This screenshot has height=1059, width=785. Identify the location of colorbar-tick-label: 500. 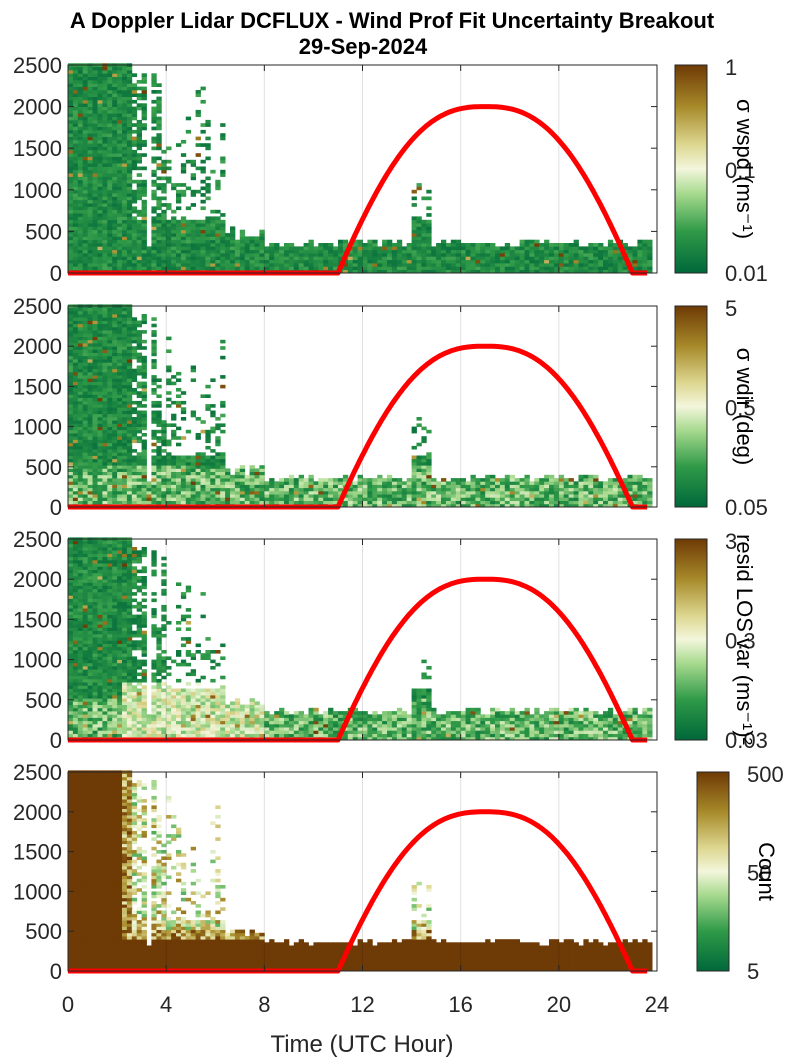
(765, 774).